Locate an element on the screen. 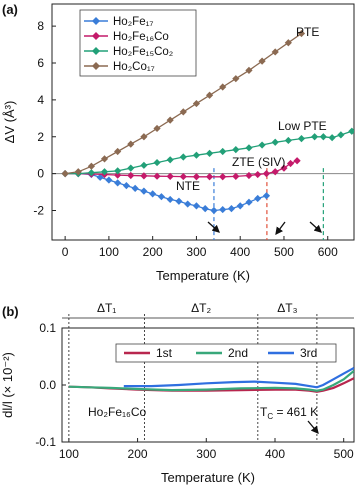  legend-label: 2nd is located at coordinates (238, 353).